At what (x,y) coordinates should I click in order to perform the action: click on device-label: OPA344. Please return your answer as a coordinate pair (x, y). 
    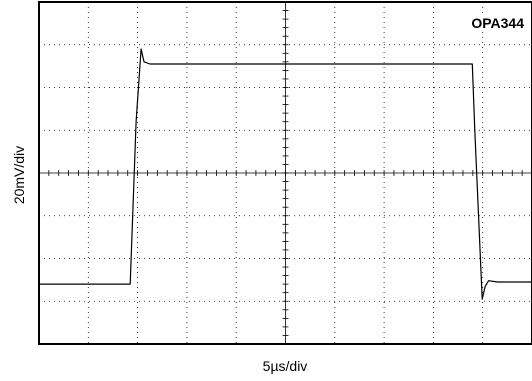
    Looking at the image, I should click on (497, 23).